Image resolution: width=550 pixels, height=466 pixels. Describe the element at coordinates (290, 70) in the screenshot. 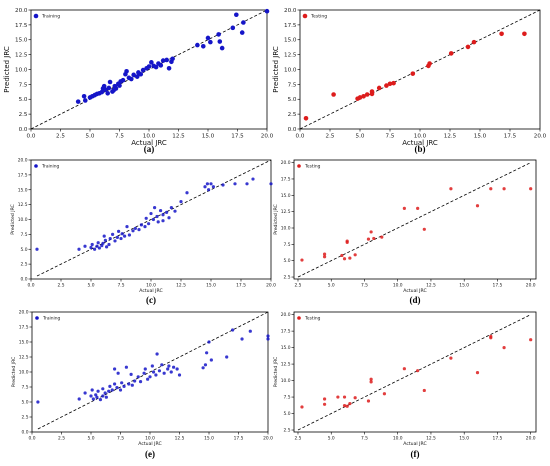

I see `y-tick-label: 10.0` at that location.